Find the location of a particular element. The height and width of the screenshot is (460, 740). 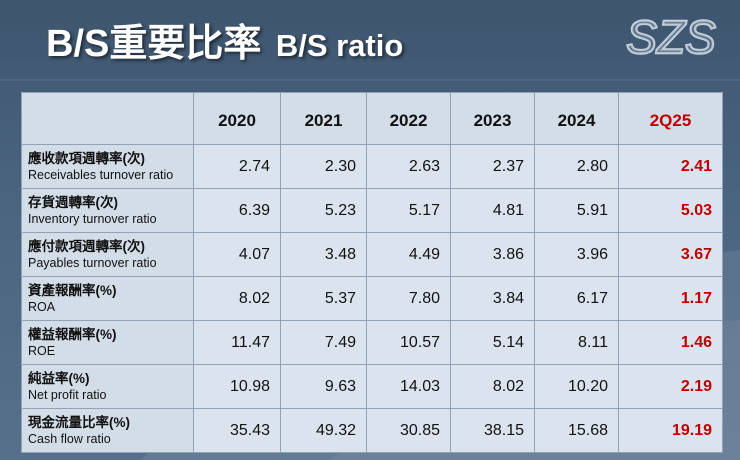

table-cell: 38.15 is located at coordinates (492, 430).